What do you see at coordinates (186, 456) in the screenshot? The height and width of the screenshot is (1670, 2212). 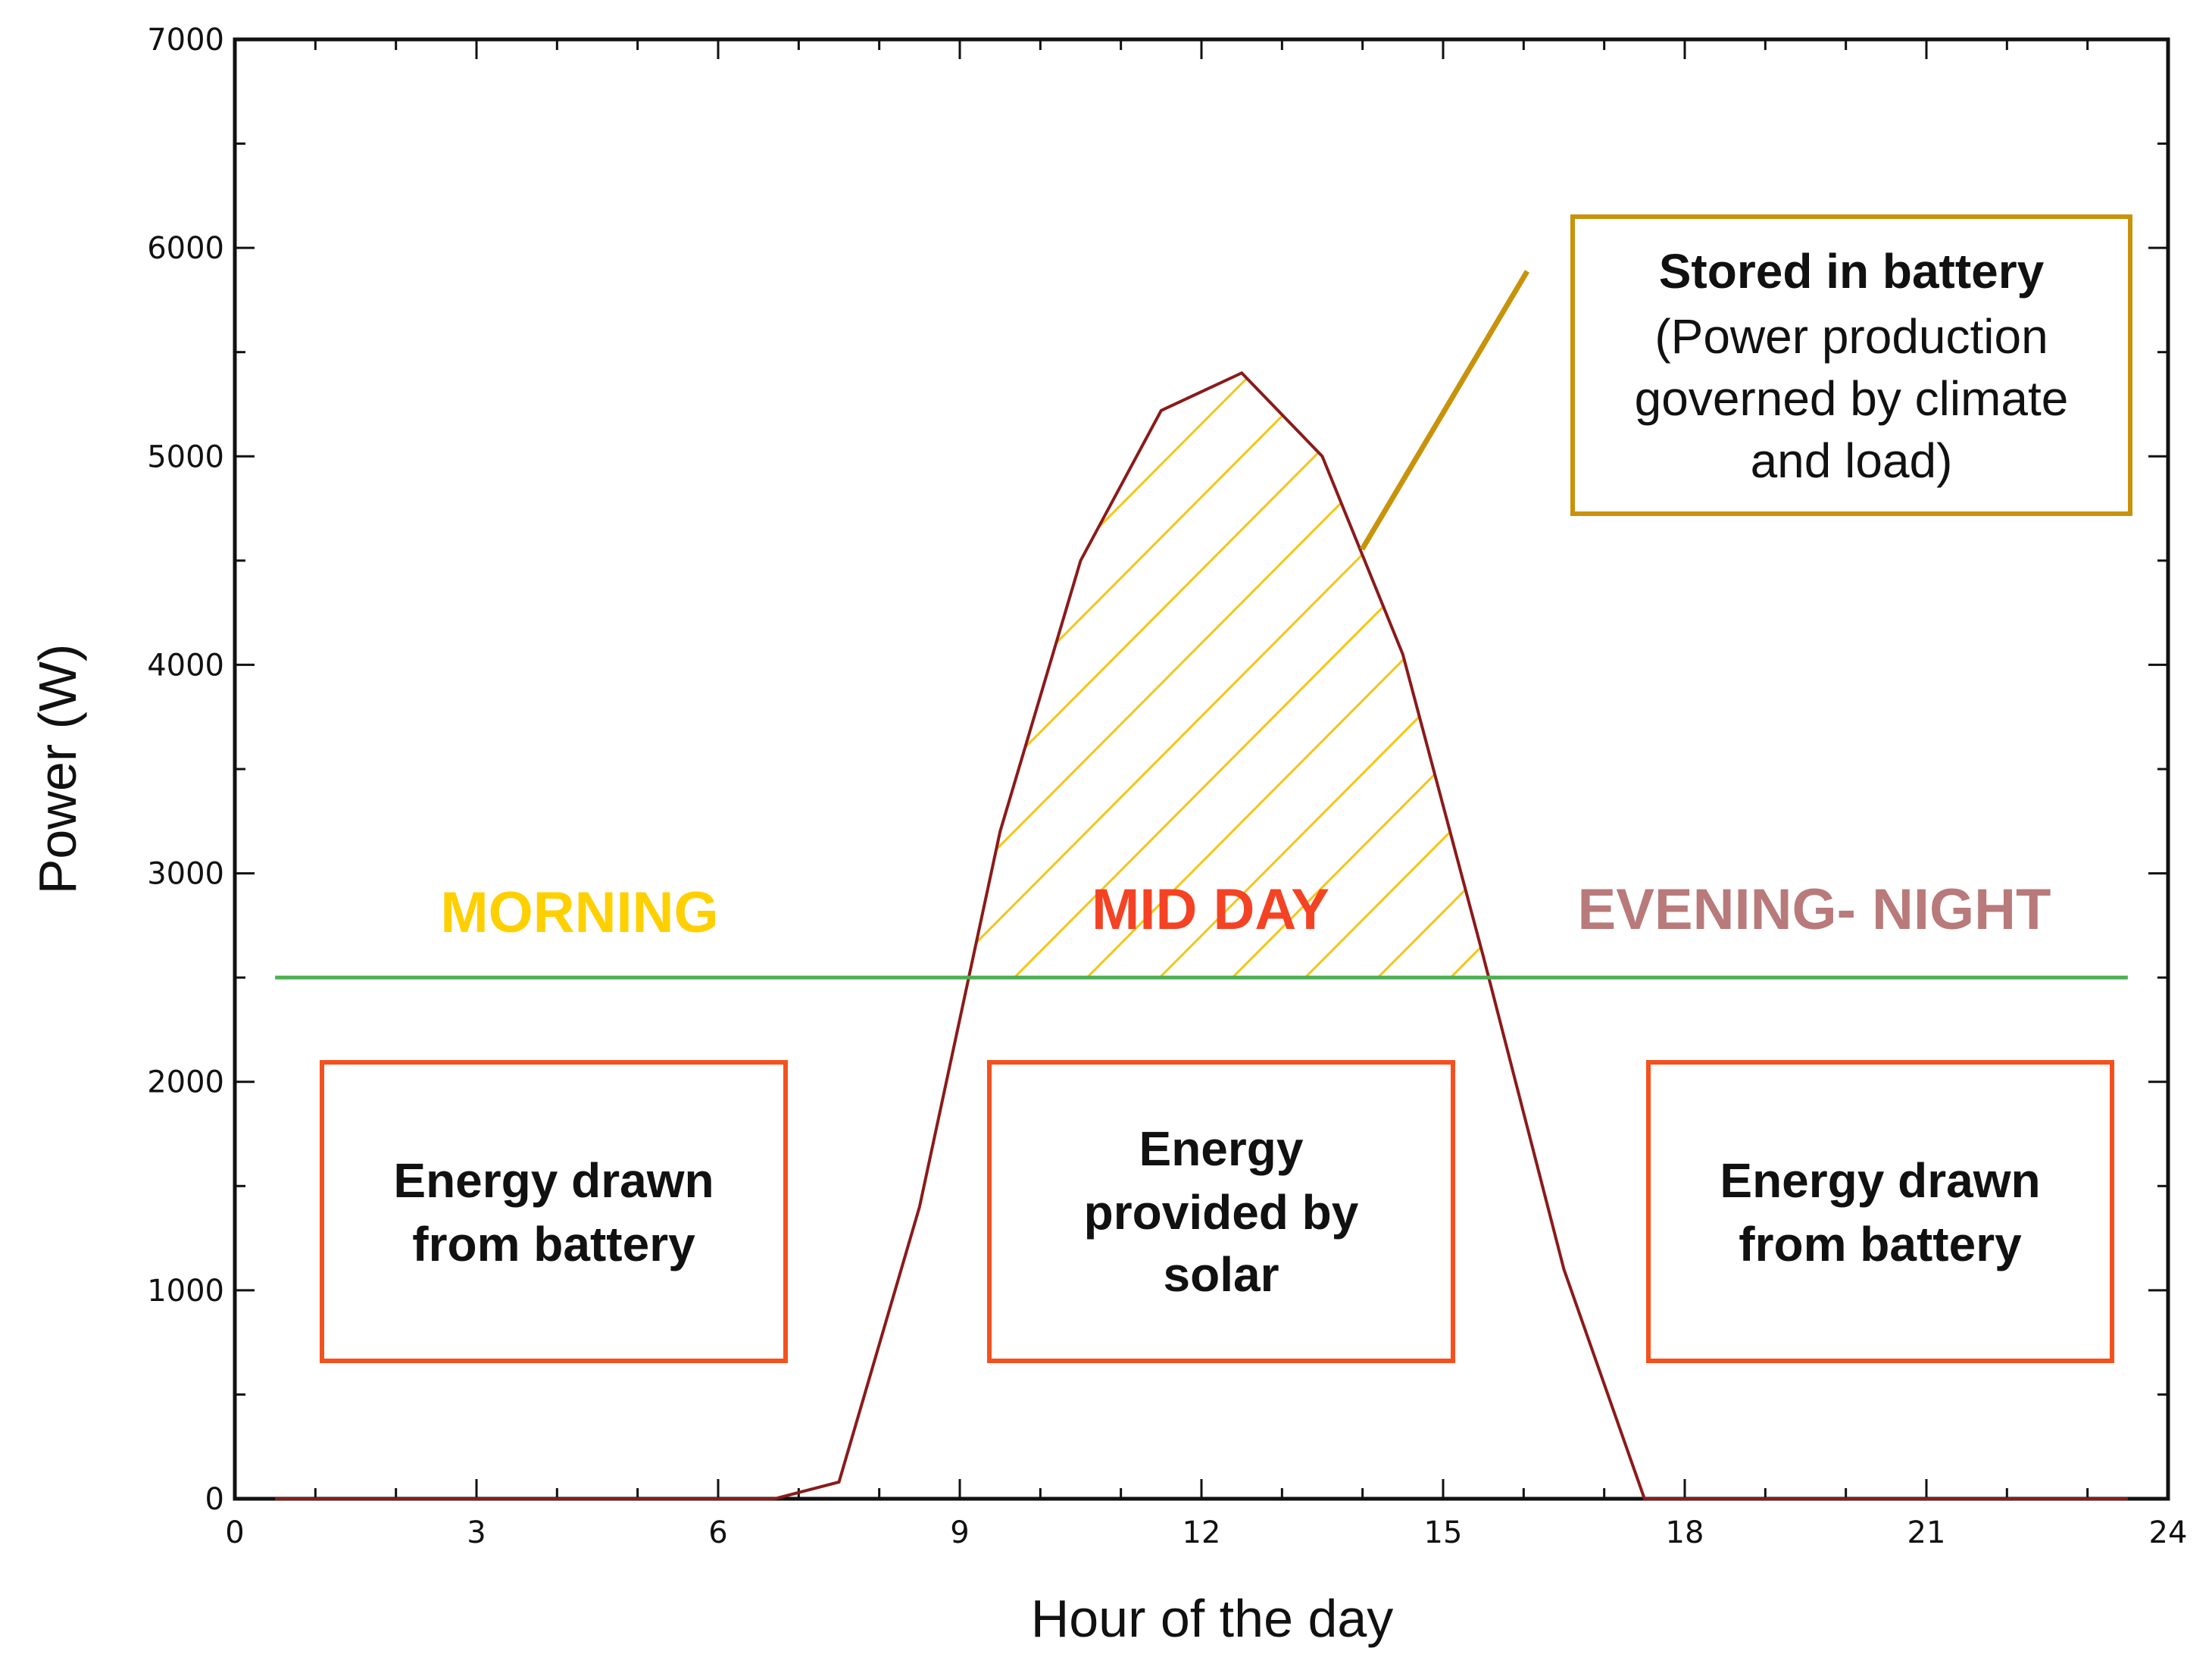 I see `y-tick-label: 5000` at bounding box center [186, 456].